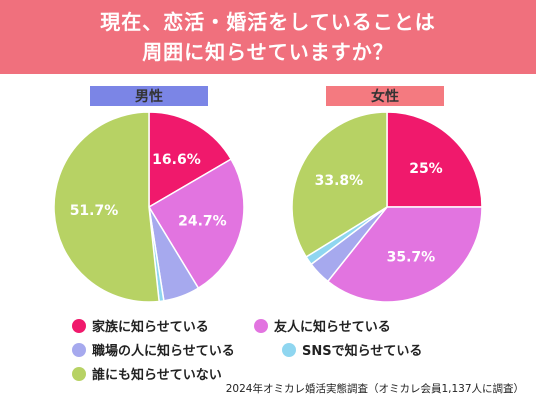  Describe the element at coordinates (385, 96) in the screenshot. I see `female-chart-title: 女性` at that location.